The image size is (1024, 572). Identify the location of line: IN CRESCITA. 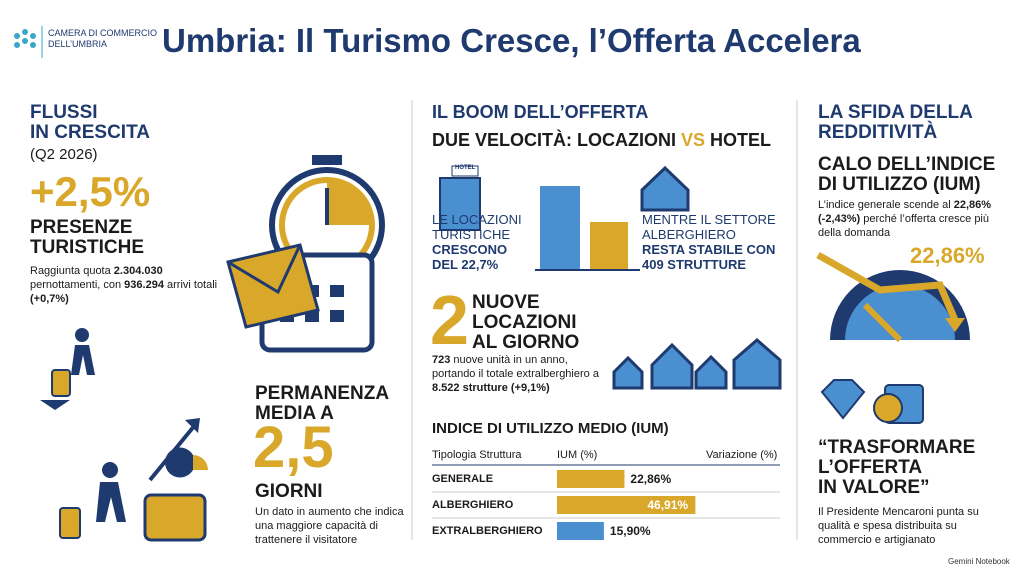
(90, 132).